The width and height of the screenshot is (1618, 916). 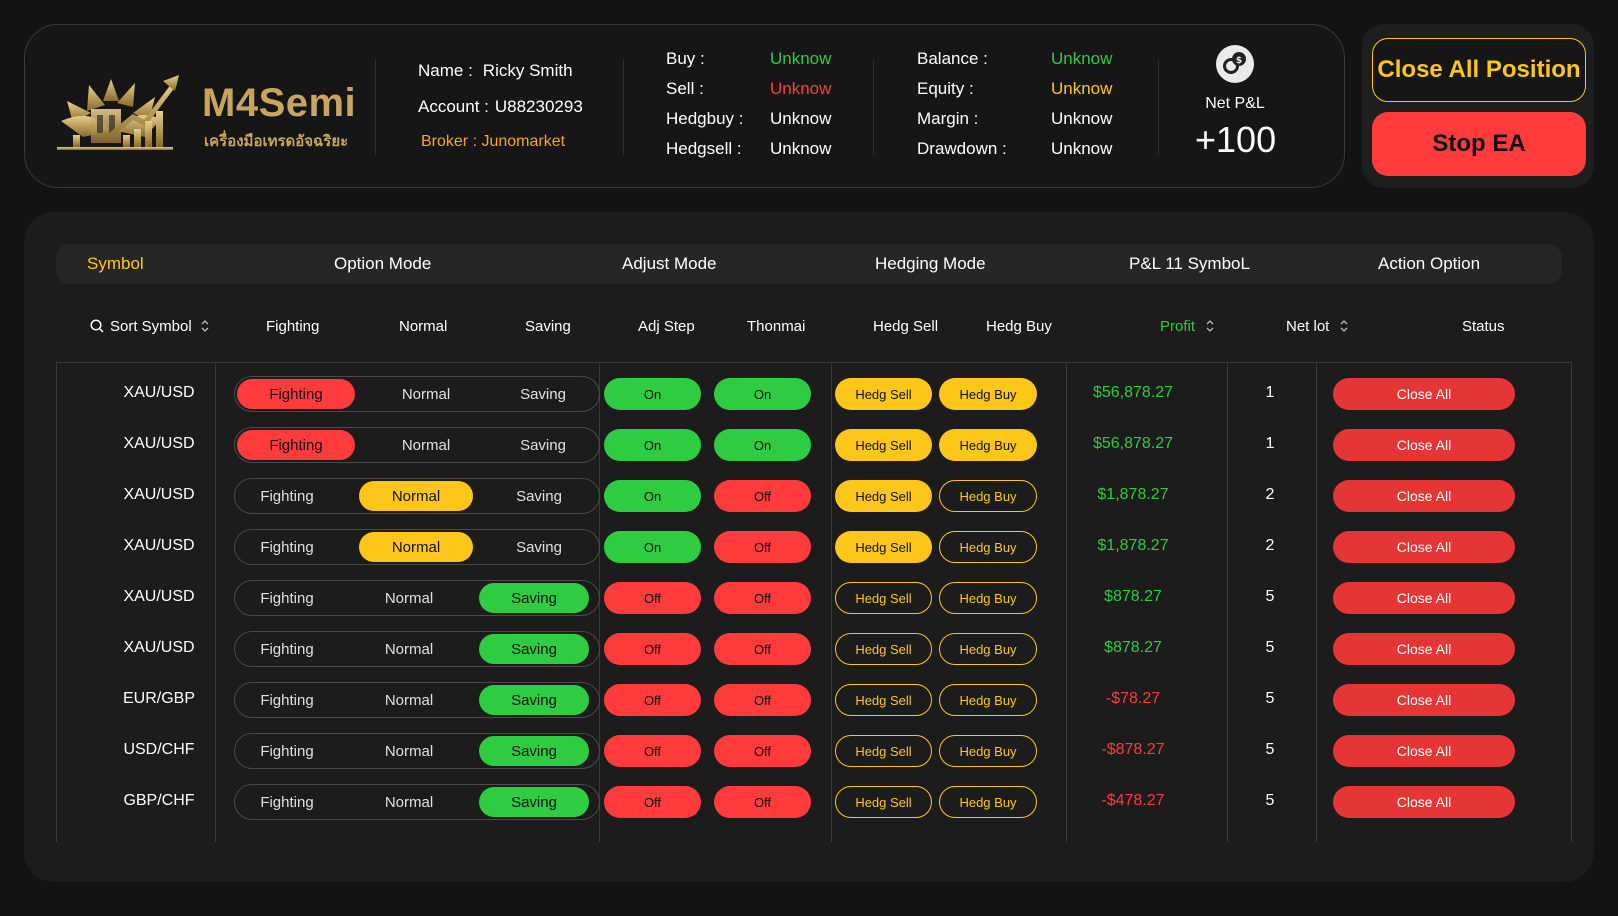 What do you see at coordinates (383, 263) in the screenshot?
I see `header-option-mode: Option Mode` at bounding box center [383, 263].